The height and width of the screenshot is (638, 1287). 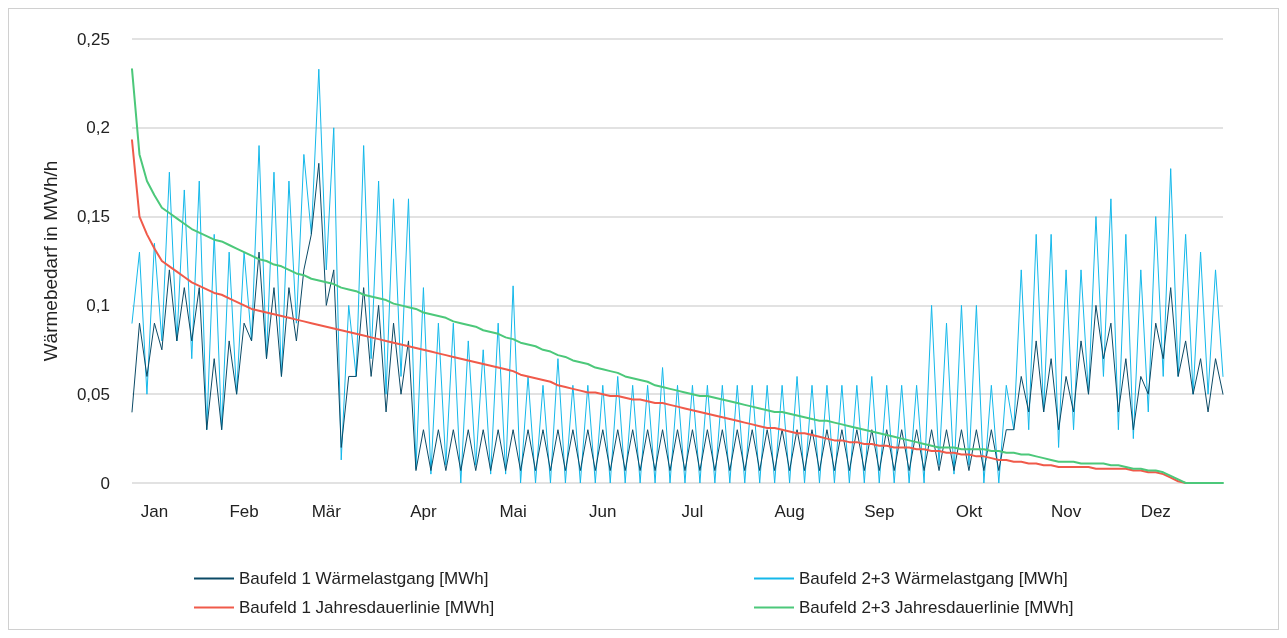 What do you see at coordinates (244, 511) in the screenshot?
I see `x-tick-label: Feb` at bounding box center [244, 511].